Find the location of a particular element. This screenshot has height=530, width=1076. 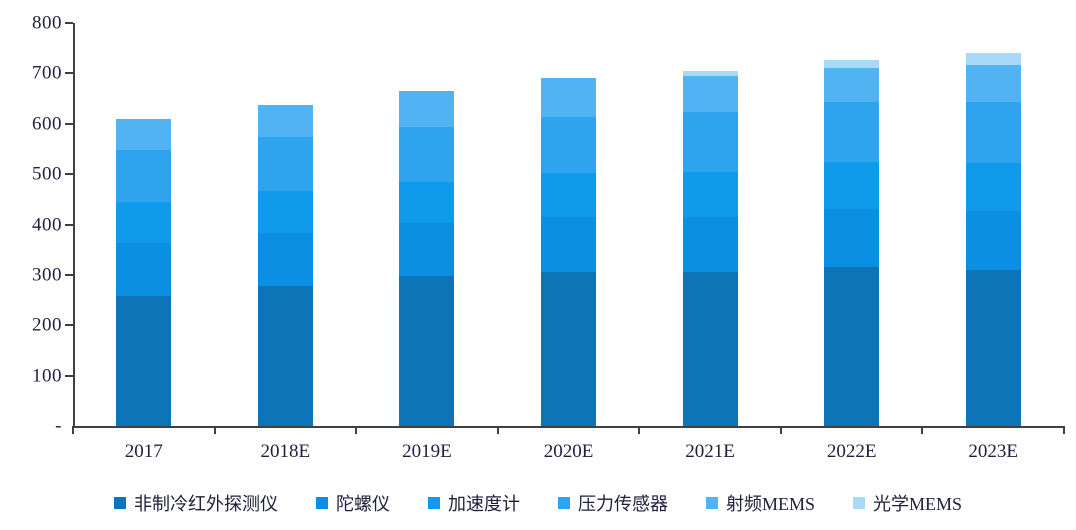

legend-label: 光学MEMS is located at coordinates (918, 504).